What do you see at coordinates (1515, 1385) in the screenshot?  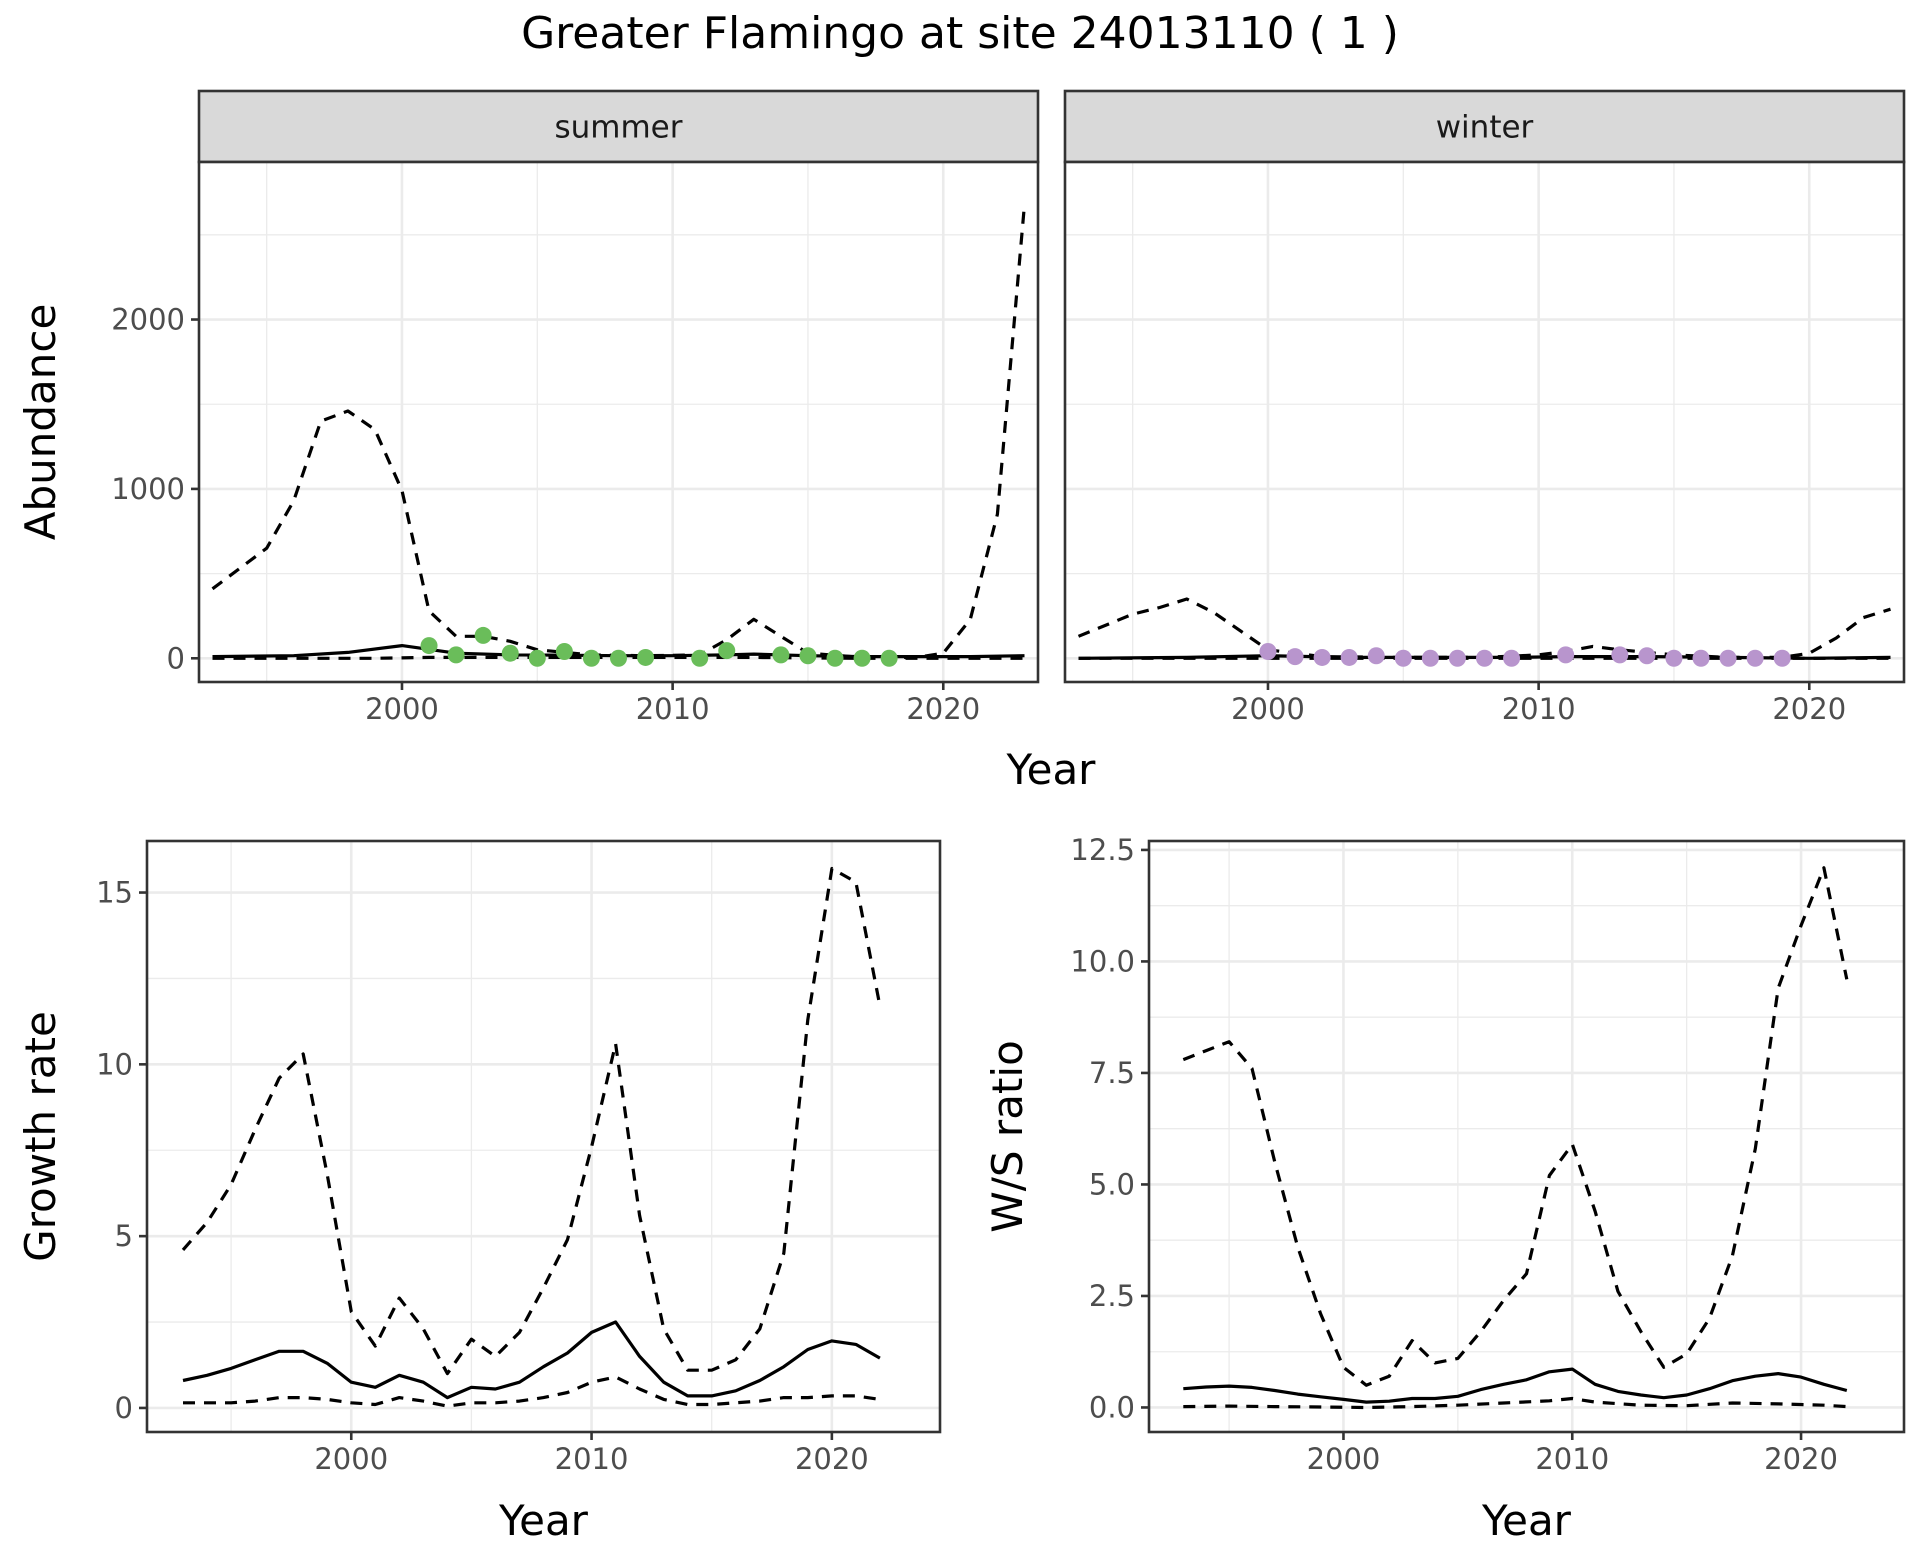 I see `ratio-estimate-line` at bounding box center [1515, 1385].